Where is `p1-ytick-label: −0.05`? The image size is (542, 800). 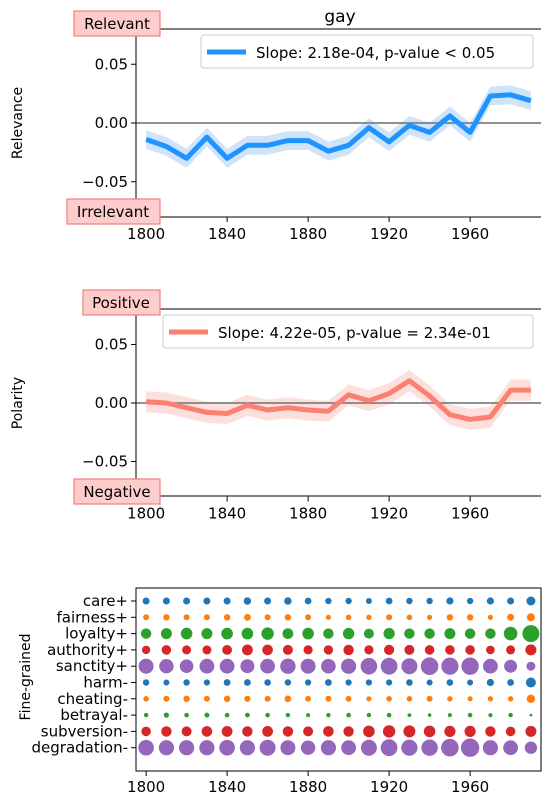 p1-ytick-label: −0.05 is located at coordinates (105, 182).